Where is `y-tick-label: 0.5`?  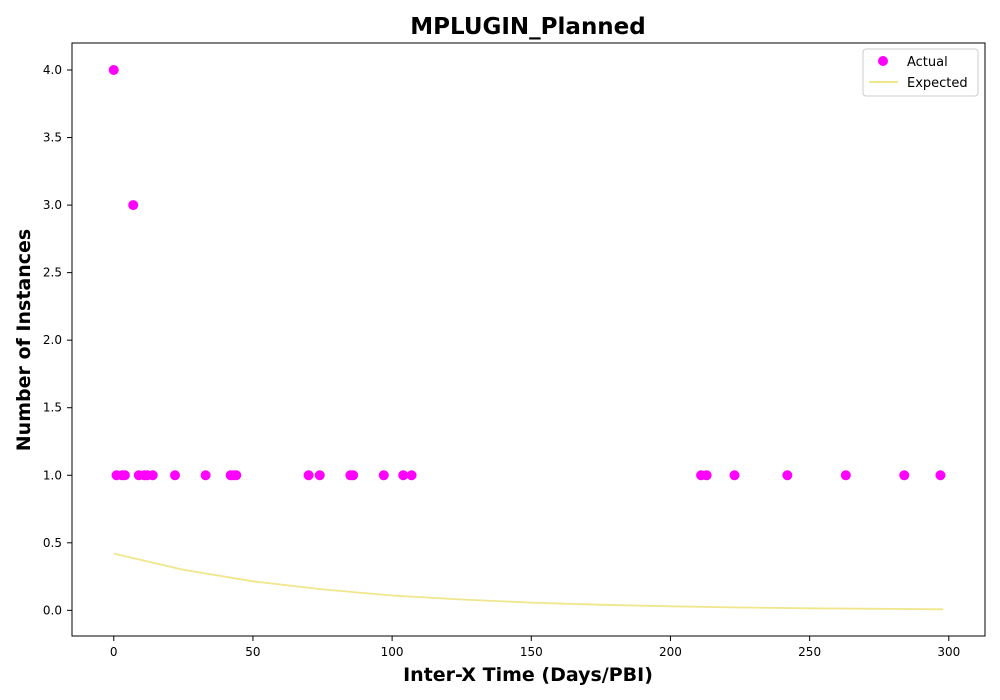 y-tick-label: 0.5 is located at coordinates (52, 543).